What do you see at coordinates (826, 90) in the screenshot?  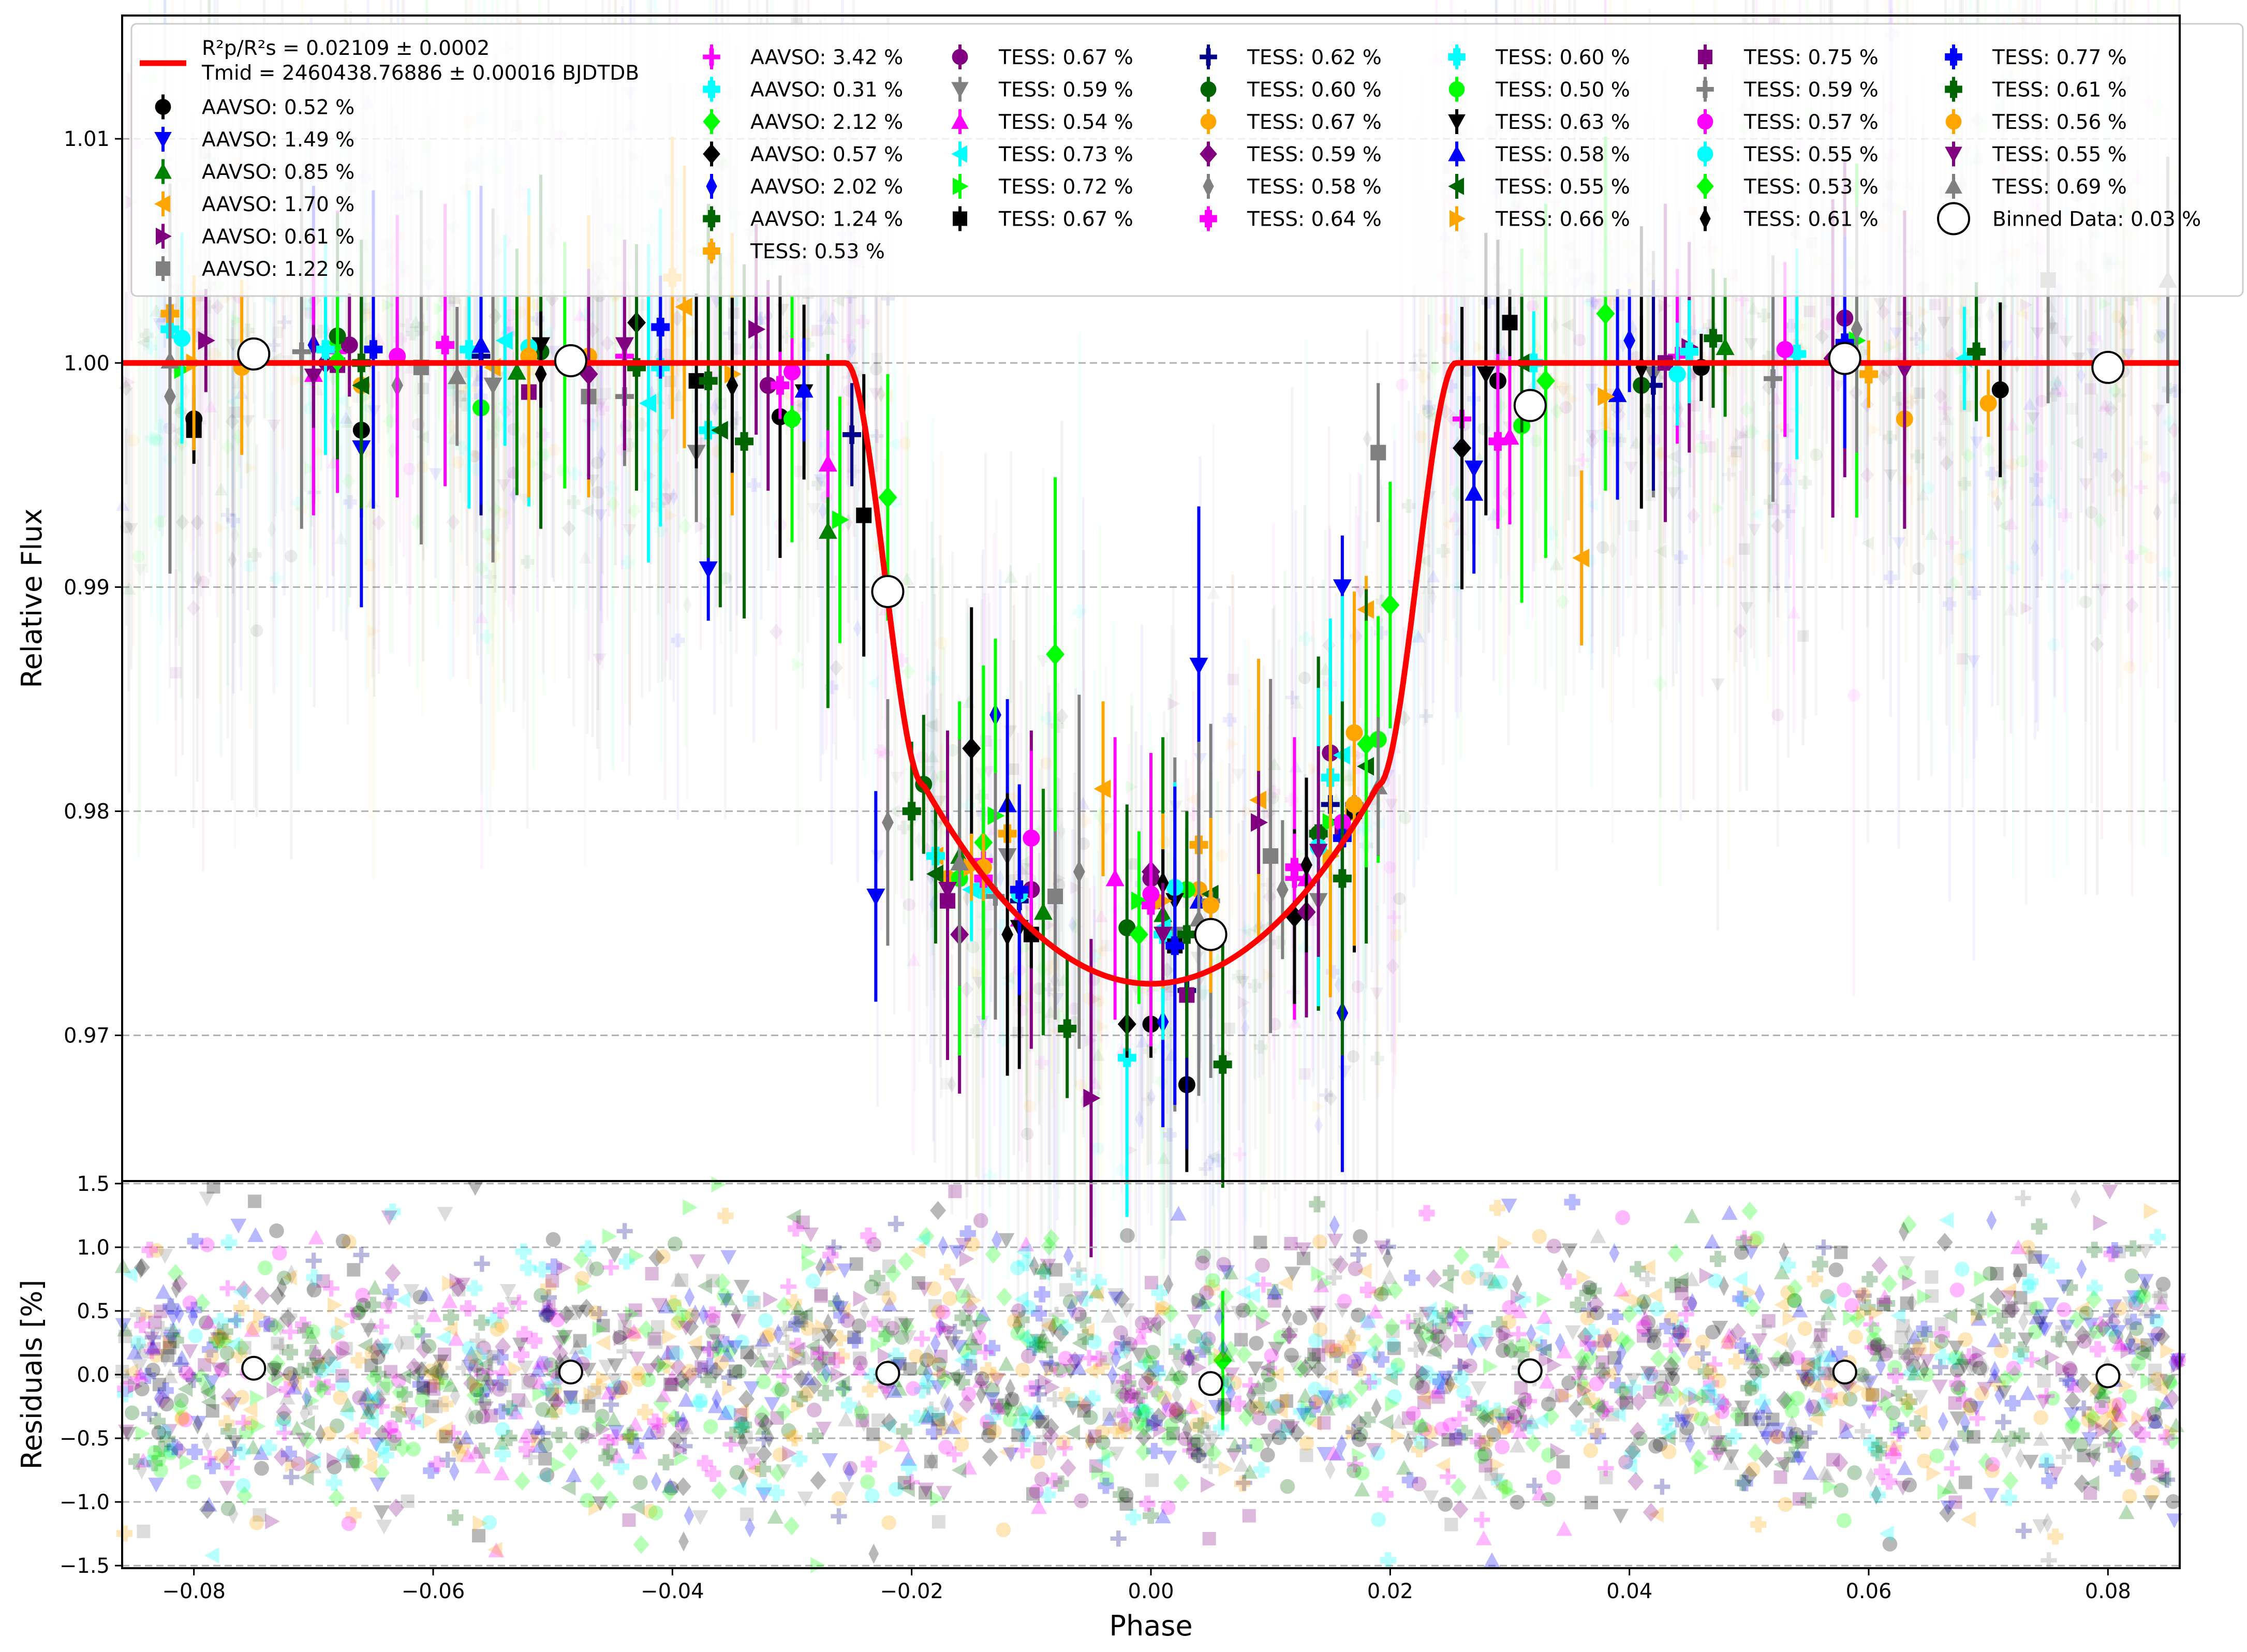 I see `legend-label: AAVSO: 0.31 %` at bounding box center [826, 90].